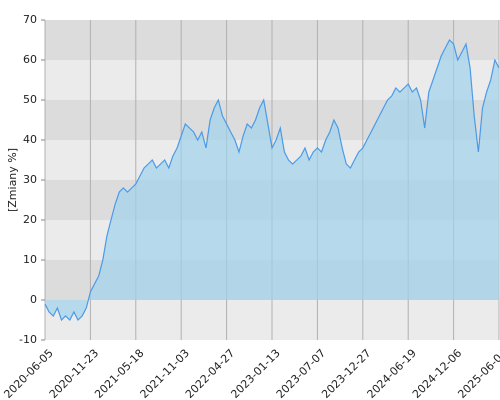 Image resolution: width=500 pixels, height=400 pixels. I want to click on y-axis-label: [Zmiany %], so click(12, 180).